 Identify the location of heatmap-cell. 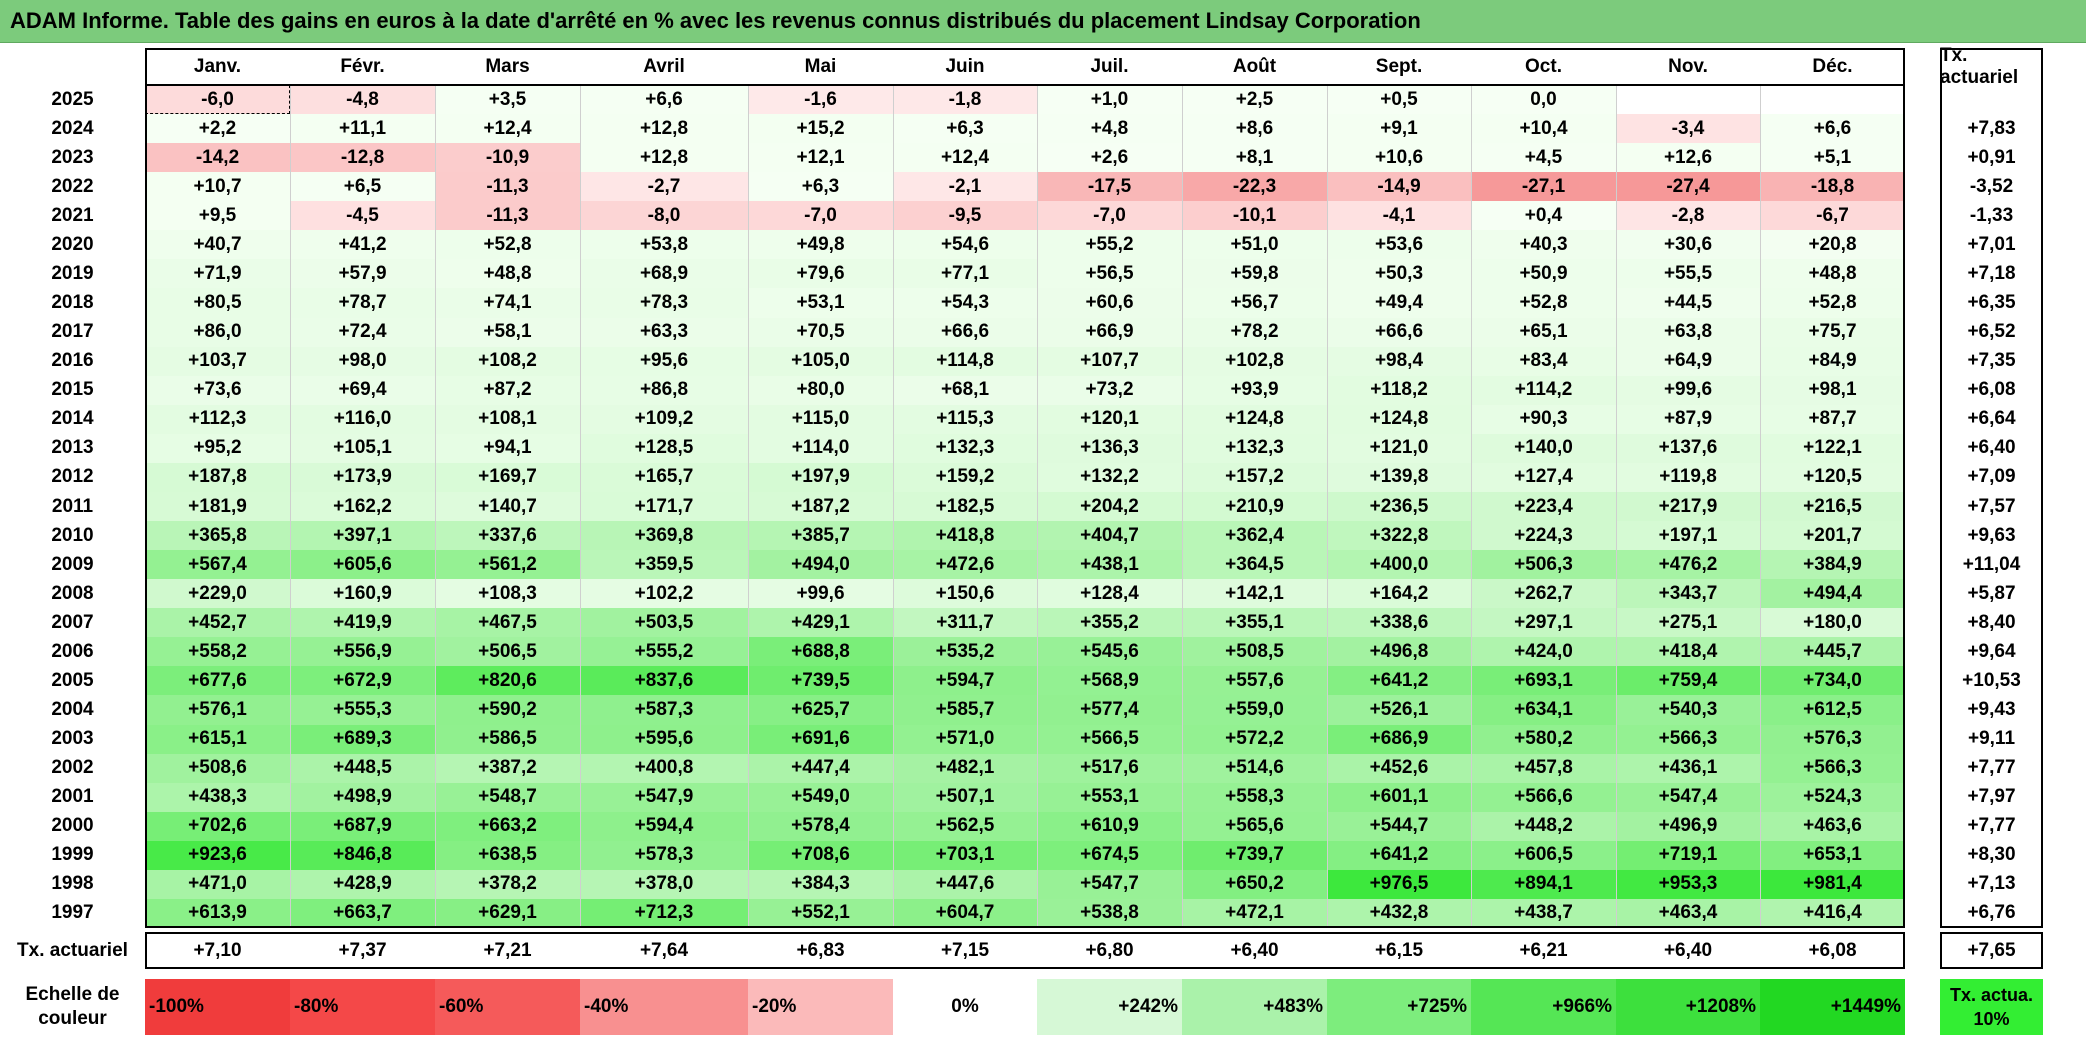
(1832, 100).